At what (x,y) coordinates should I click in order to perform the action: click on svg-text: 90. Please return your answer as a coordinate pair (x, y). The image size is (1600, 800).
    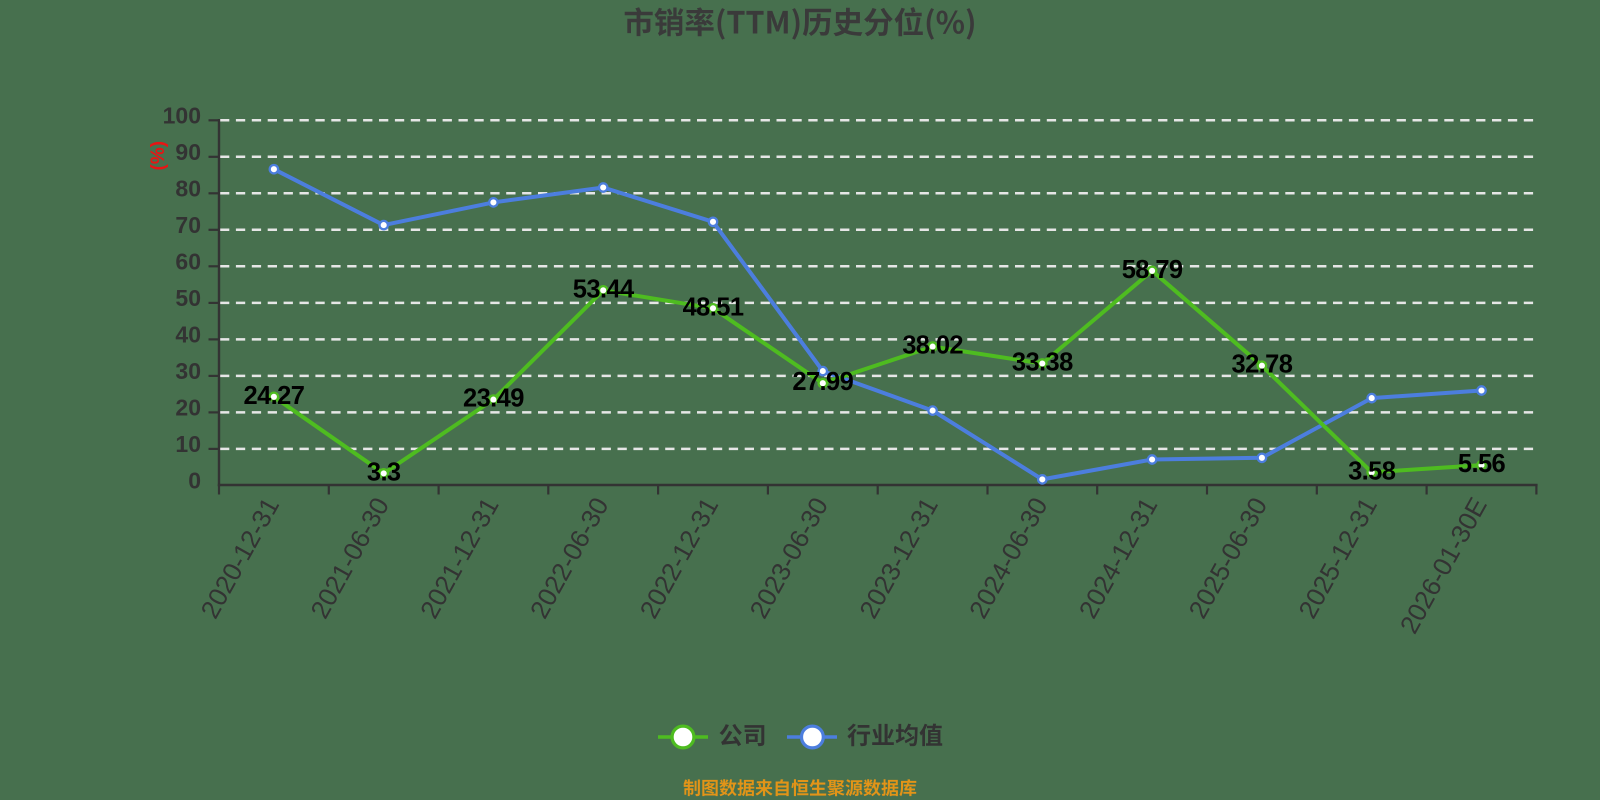
    Looking at the image, I should click on (188, 152).